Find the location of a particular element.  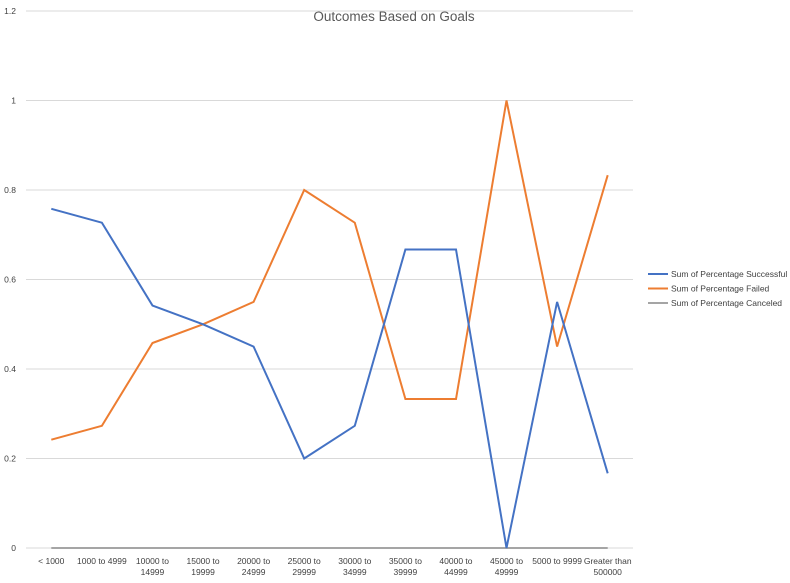

y-tick-label: 1 is located at coordinates (13, 101).